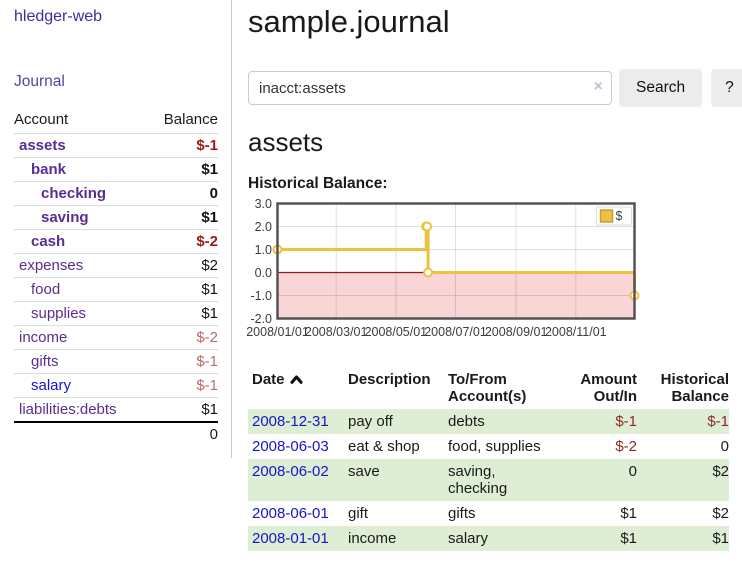  I want to click on register-header-accounts: To/From Account(s), so click(487, 388).